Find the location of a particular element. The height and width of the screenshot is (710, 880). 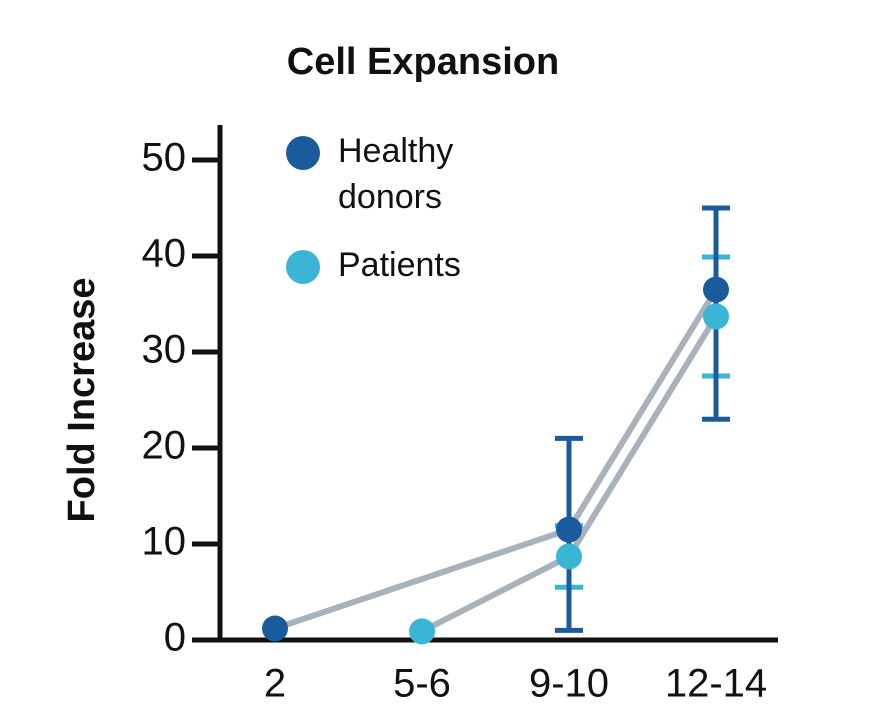

chart-title: Cell Expansion is located at coordinates (423, 62).